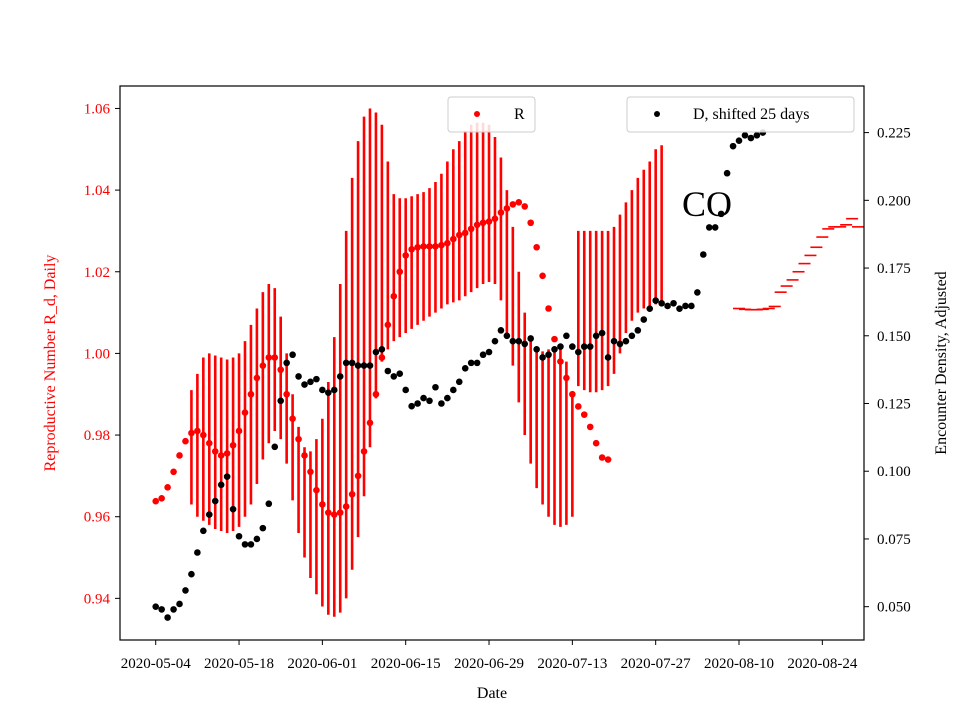 This screenshot has width=960, height=720. I want to click on x-tick-label: 2020-06-01, so click(322, 664).